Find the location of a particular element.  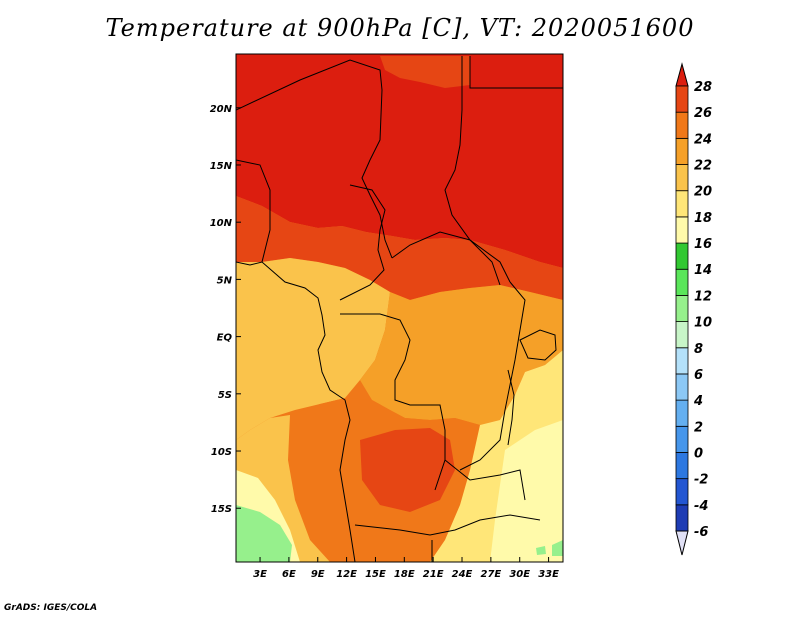

y-axis: 20N 15N 10N 5N EQ 5S 10S 15S is located at coordinates (225, 309).